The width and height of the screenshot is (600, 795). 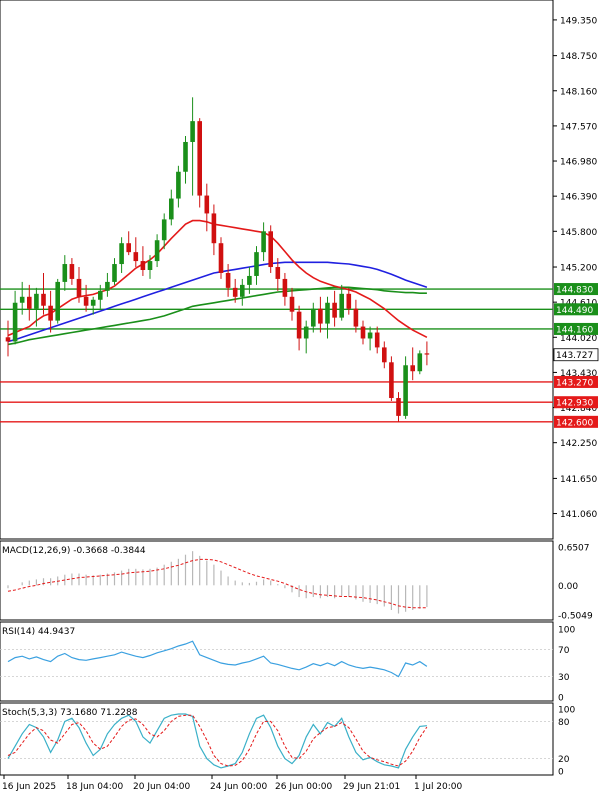 What do you see at coordinates (578, 21) in the screenshot?
I see `price-tick-label: 149.350` at bounding box center [578, 21].